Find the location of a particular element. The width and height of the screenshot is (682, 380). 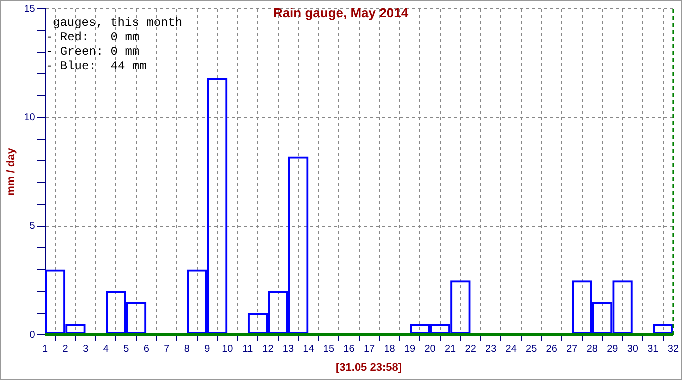

annotation: - Blue: 44 mm is located at coordinates (96, 67).